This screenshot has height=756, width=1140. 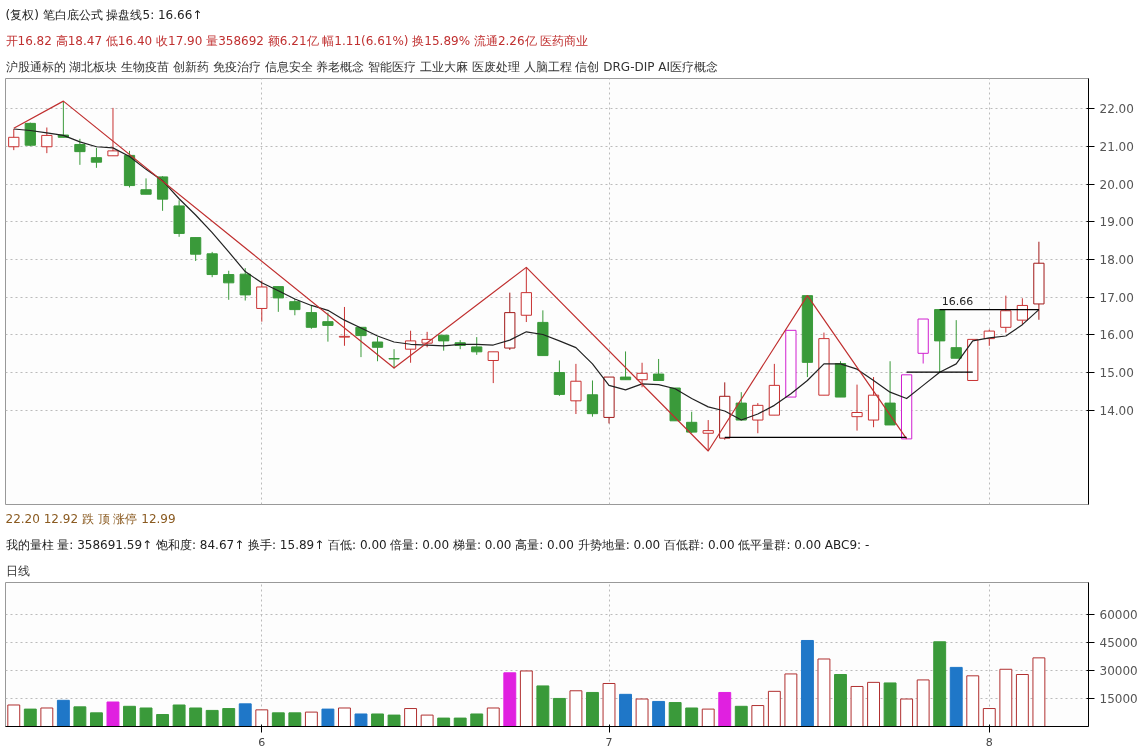 What do you see at coordinates (1116, 222) in the screenshot?
I see `y-tick-label: 19.00` at bounding box center [1116, 222].